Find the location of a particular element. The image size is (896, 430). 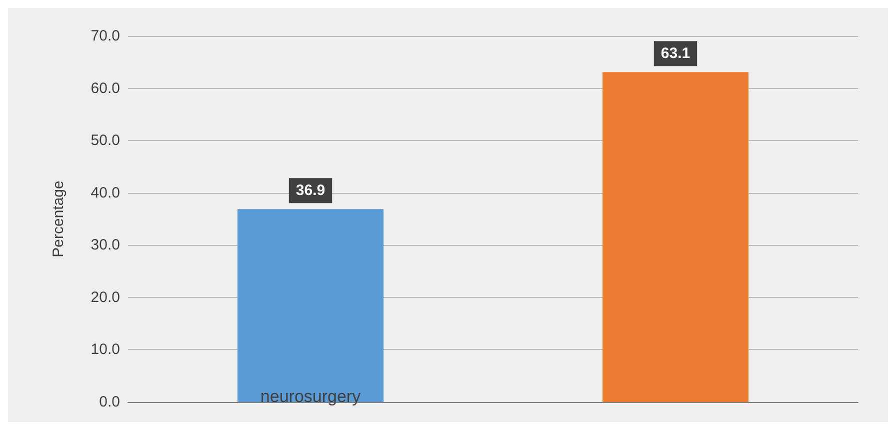

y-tick-label: 60.0 is located at coordinates (105, 88).